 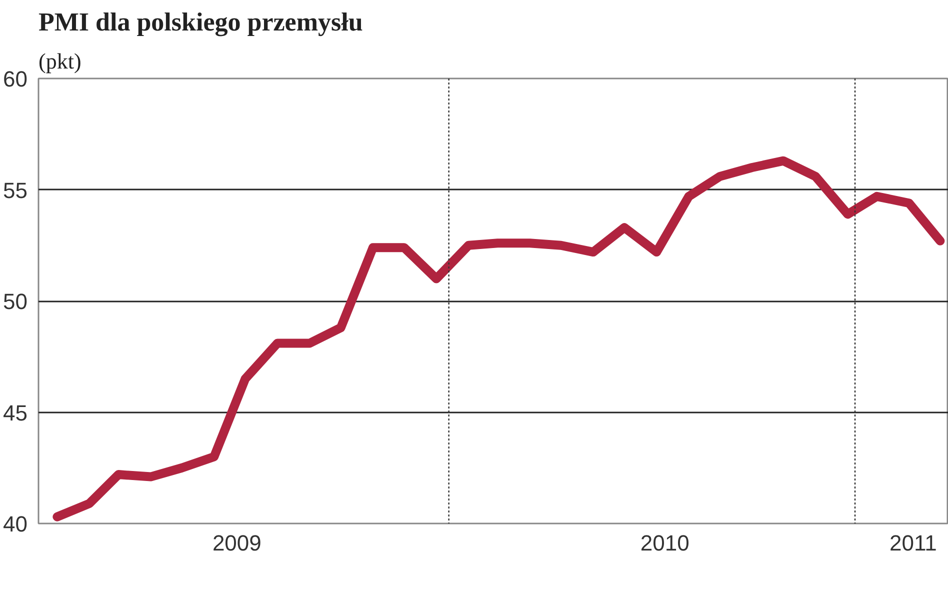 What do you see at coordinates (15, 79) in the screenshot?
I see `y-tick-label: 60` at bounding box center [15, 79].